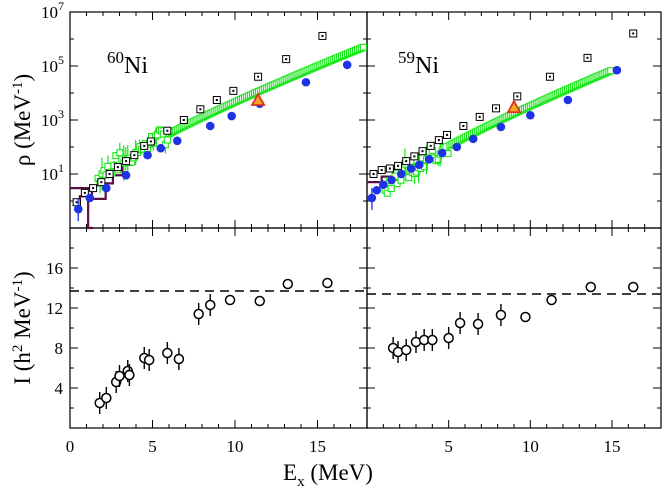 This screenshot has width=664, height=496. Describe the element at coordinates (301, 482) in the screenshot. I see `x-axis-label-sub: x` at that location.